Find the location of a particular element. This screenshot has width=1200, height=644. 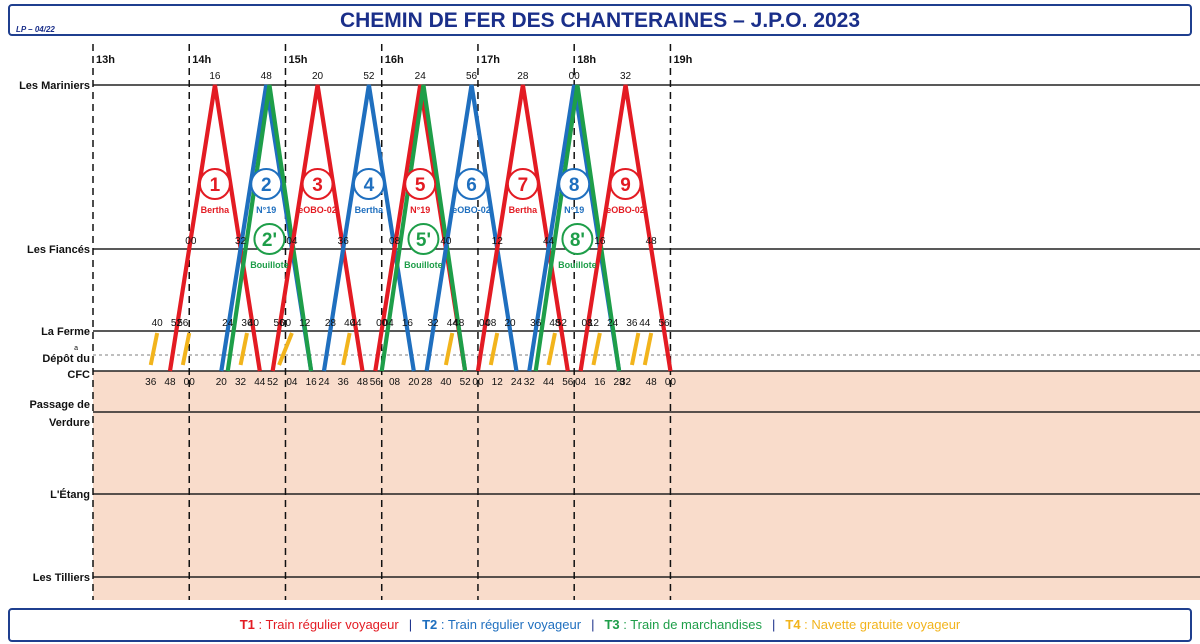

legend-code: T2 is located at coordinates (430, 624).